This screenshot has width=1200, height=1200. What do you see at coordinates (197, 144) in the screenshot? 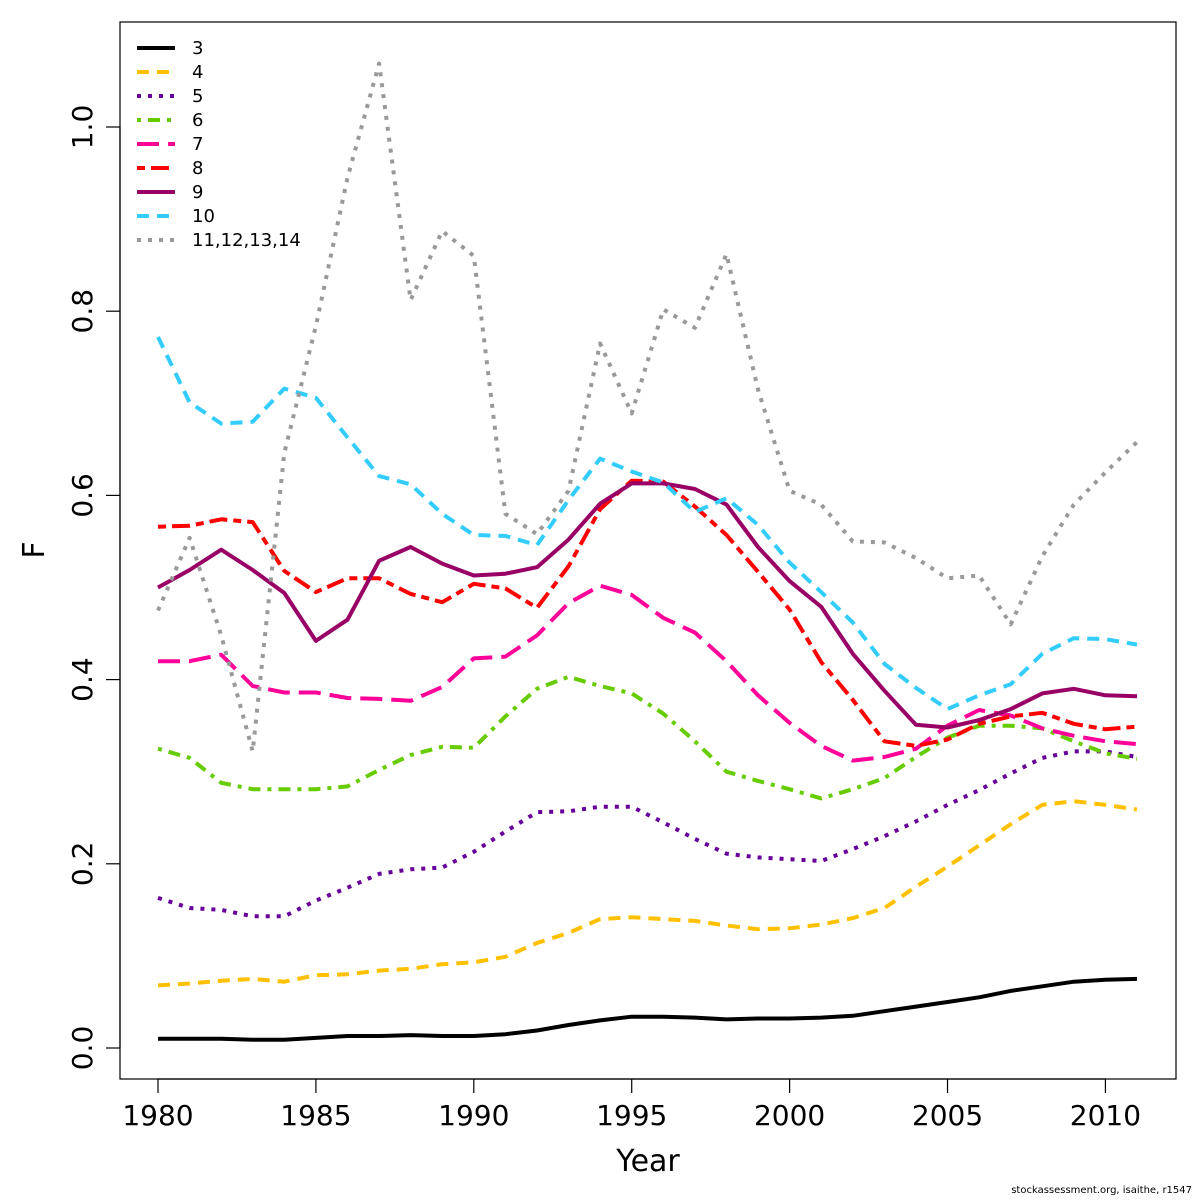
I see `legend-label: 7` at bounding box center [197, 144].